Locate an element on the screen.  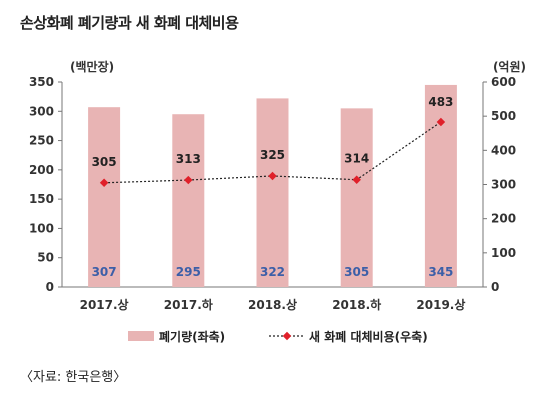
bar-value-label: 305 is located at coordinates (356, 272).